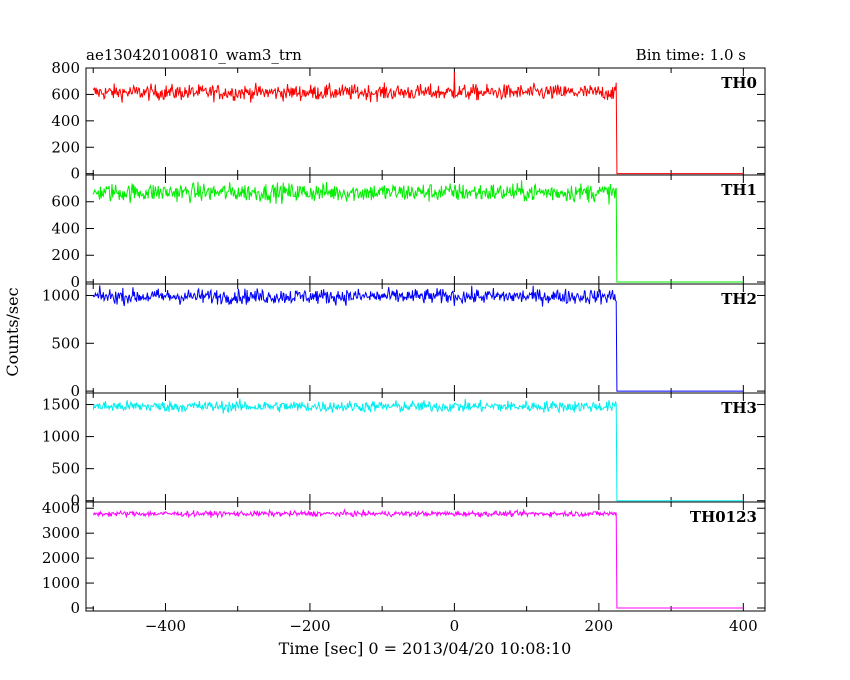  I want to click on x-tick-label: 200, so click(599, 626).